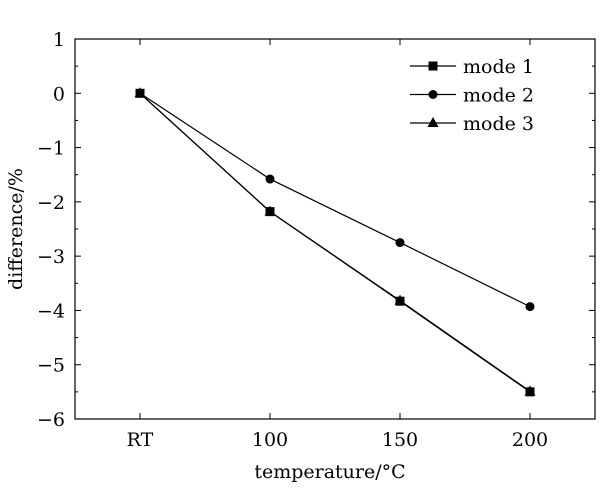 The image size is (614, 499). What do you see at coordinates (270, 440) in the screenshot?
I see `x-tick-label: 100` at bounding box center [270, 440].